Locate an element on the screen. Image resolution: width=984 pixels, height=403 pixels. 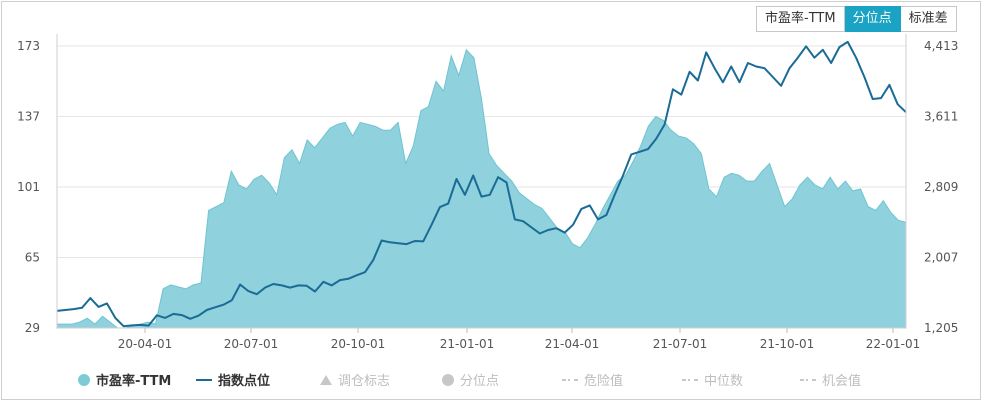
legend-label: 调仓标志 is located at coordinates (364, 381).